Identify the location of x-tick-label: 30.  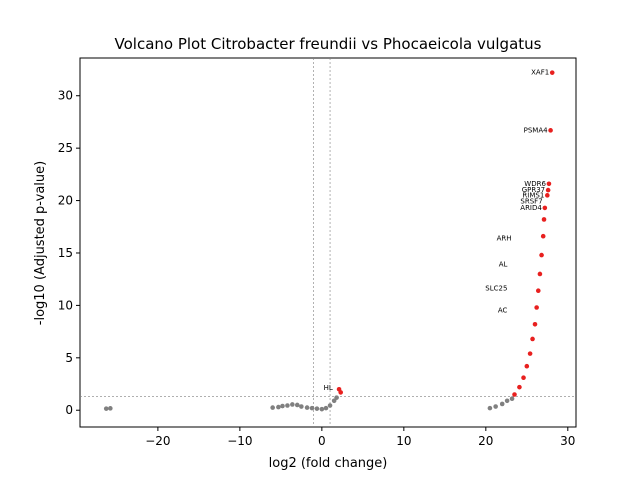
(567, 441).